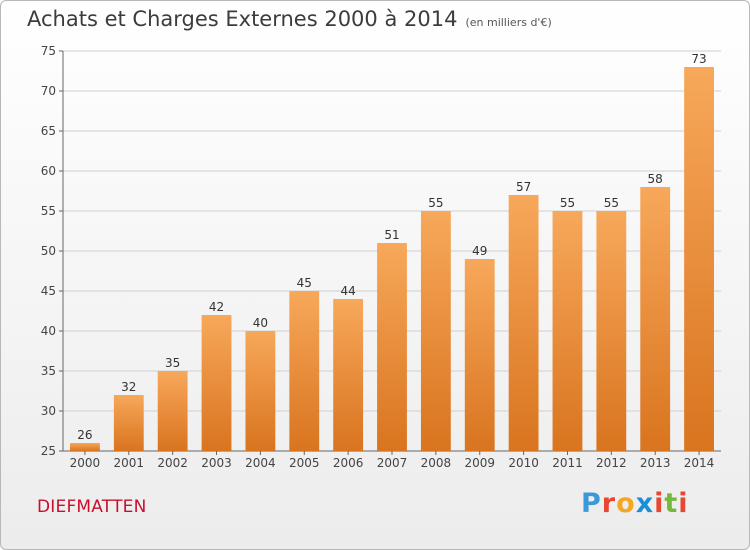 The image size is (750, 550). What do you see at coordinates (508, 22) in the screenshot?
I see `chart-unit: (en milliers d'€)` at bounding box center [508, 22].